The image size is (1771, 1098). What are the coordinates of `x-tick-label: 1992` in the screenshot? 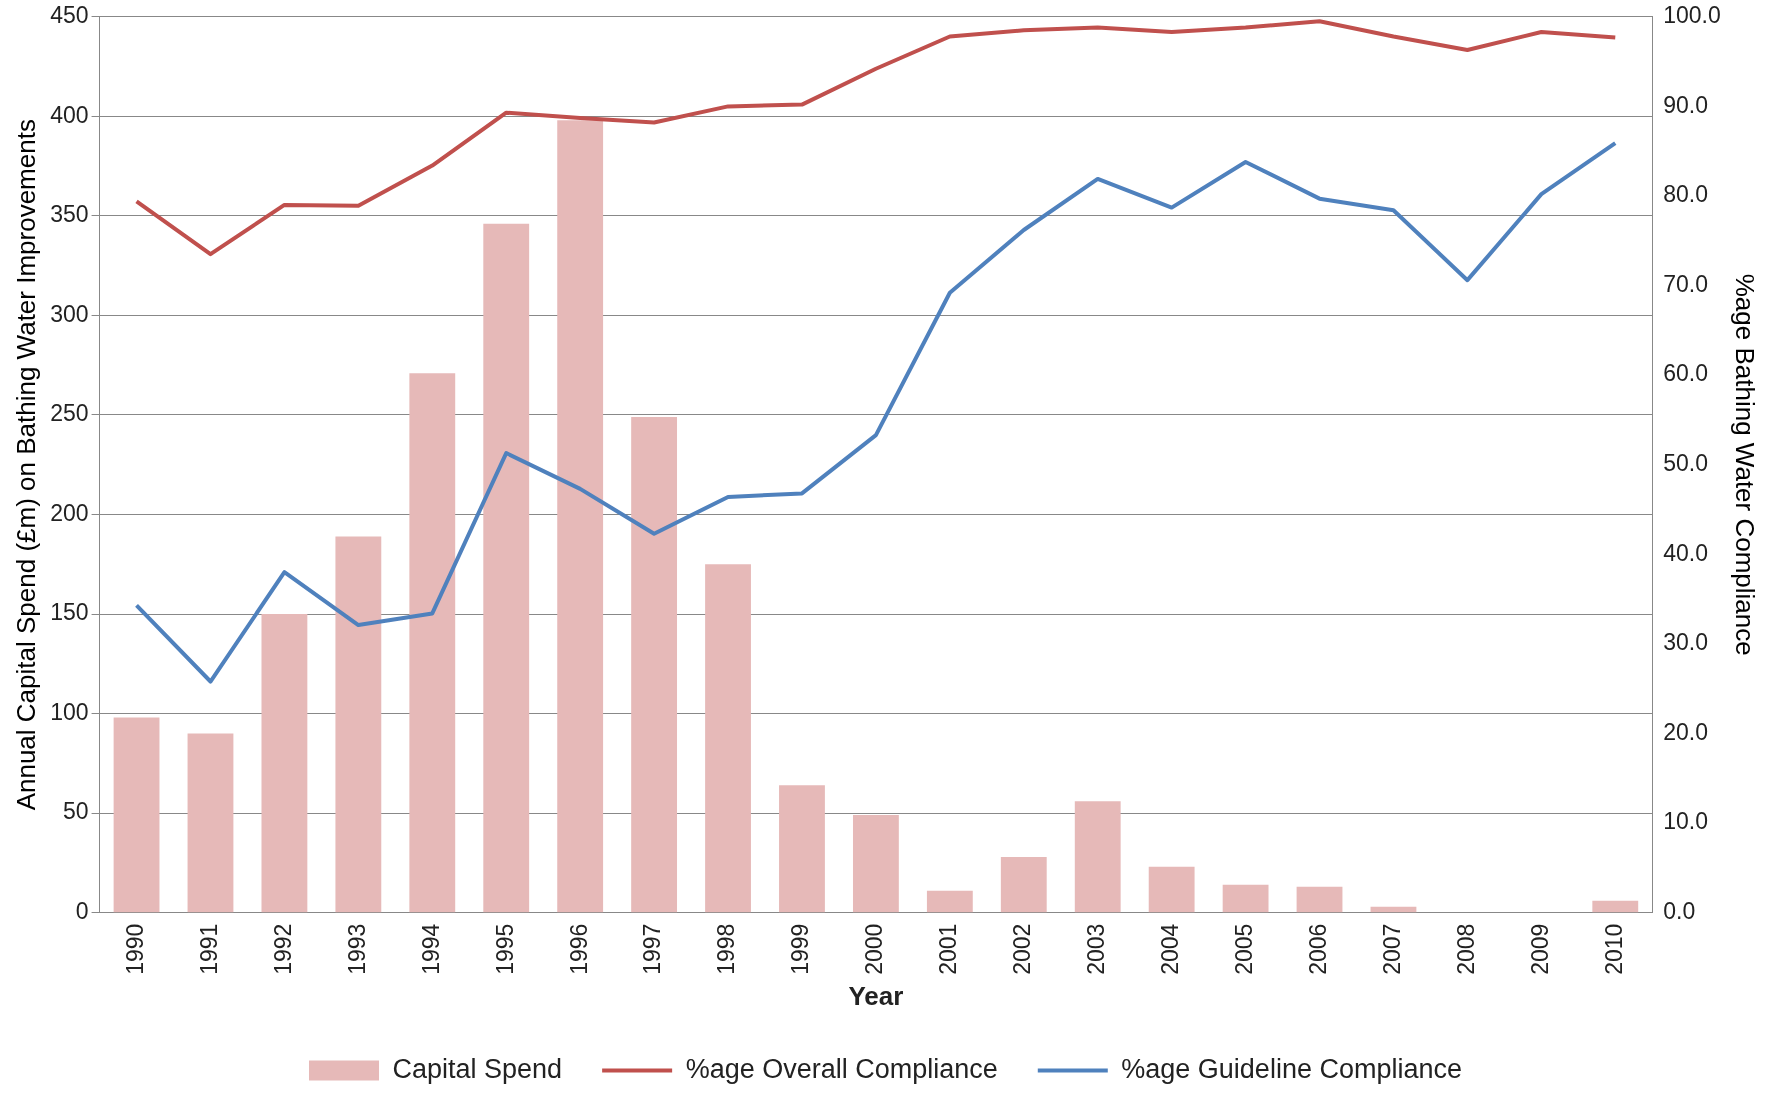 It's located at (282, 949).